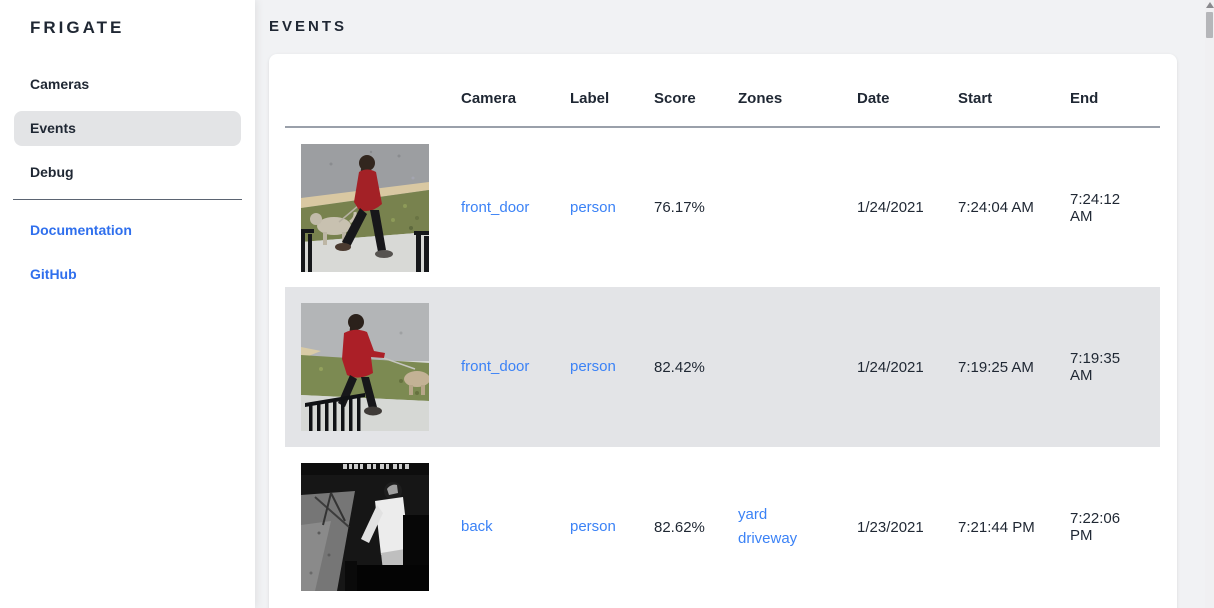  I want to click on date-value: 1/23/2021, so click(890, 527).